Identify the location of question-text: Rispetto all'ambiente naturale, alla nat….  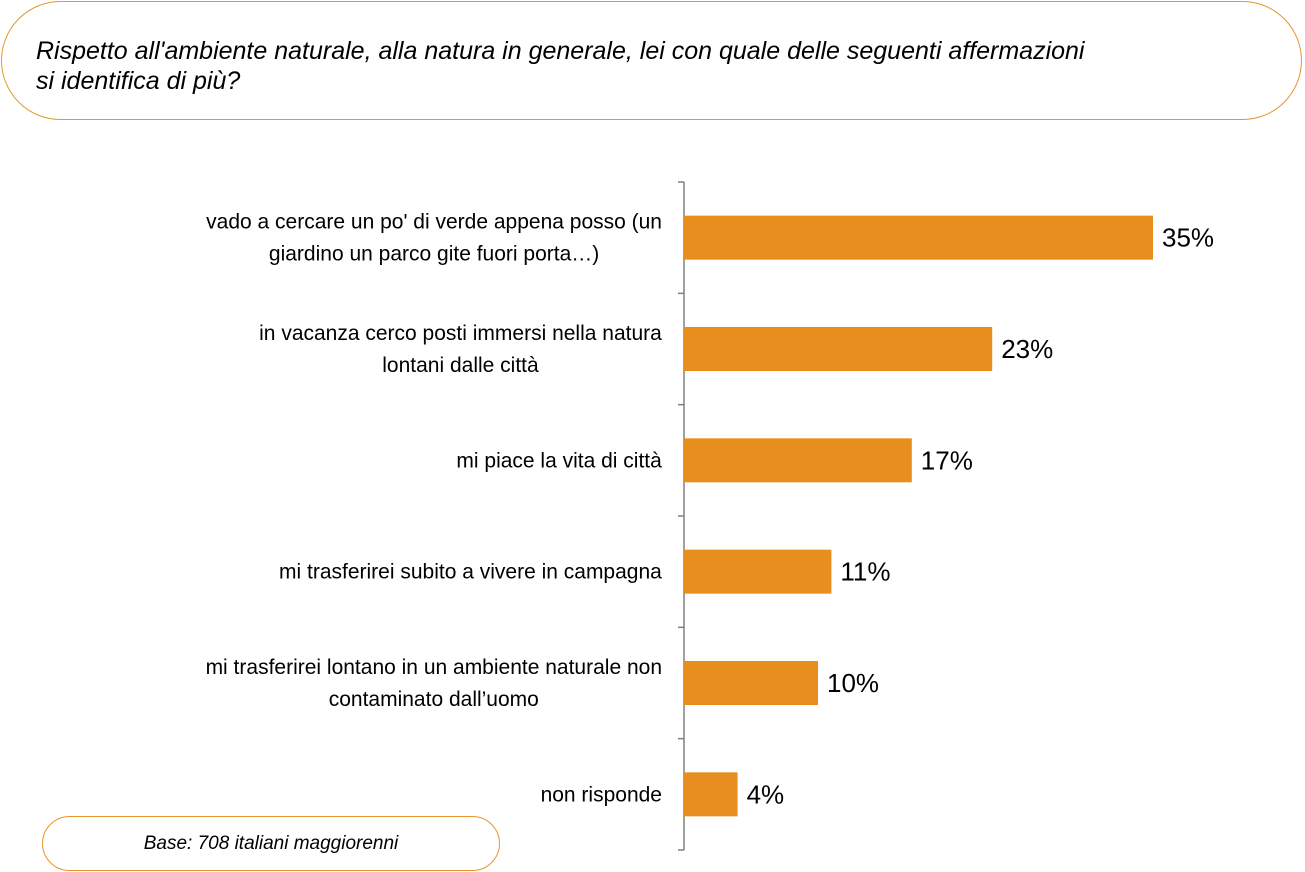
(656, 66).